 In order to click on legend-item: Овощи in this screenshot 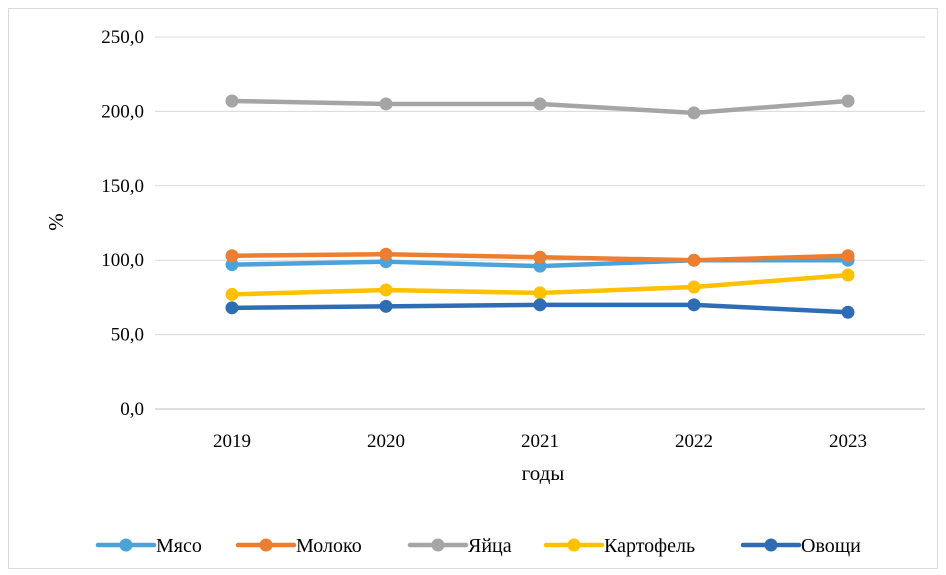, I will do `click(800, 546)`.